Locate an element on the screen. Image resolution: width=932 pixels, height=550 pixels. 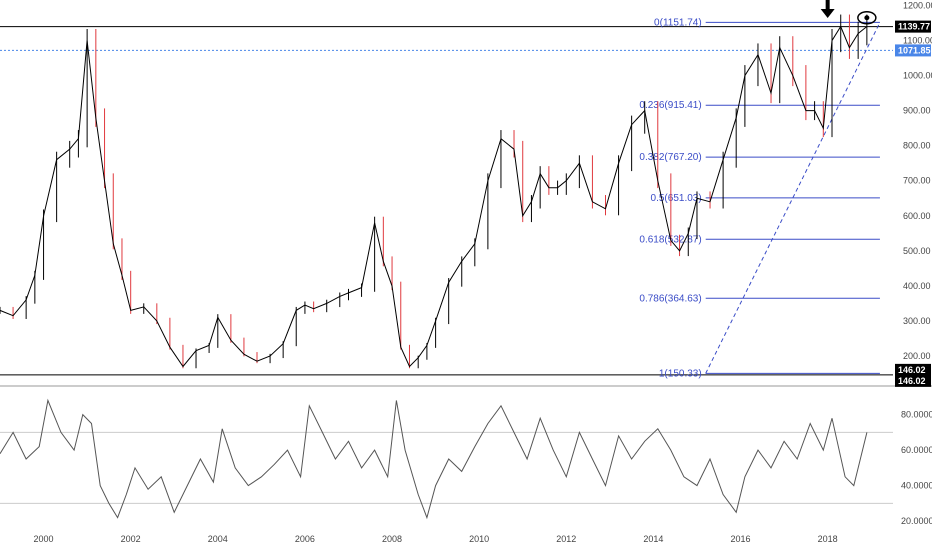
osc-y-tick: 80.0000 is located at coordinates (916, 415).